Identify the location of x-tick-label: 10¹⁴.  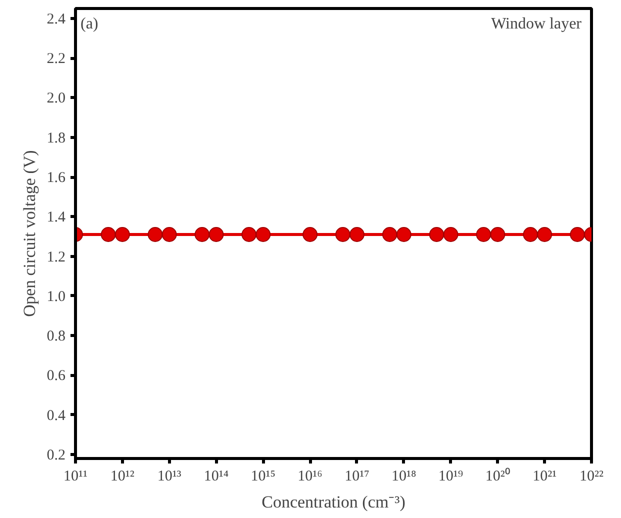
(216, 476).